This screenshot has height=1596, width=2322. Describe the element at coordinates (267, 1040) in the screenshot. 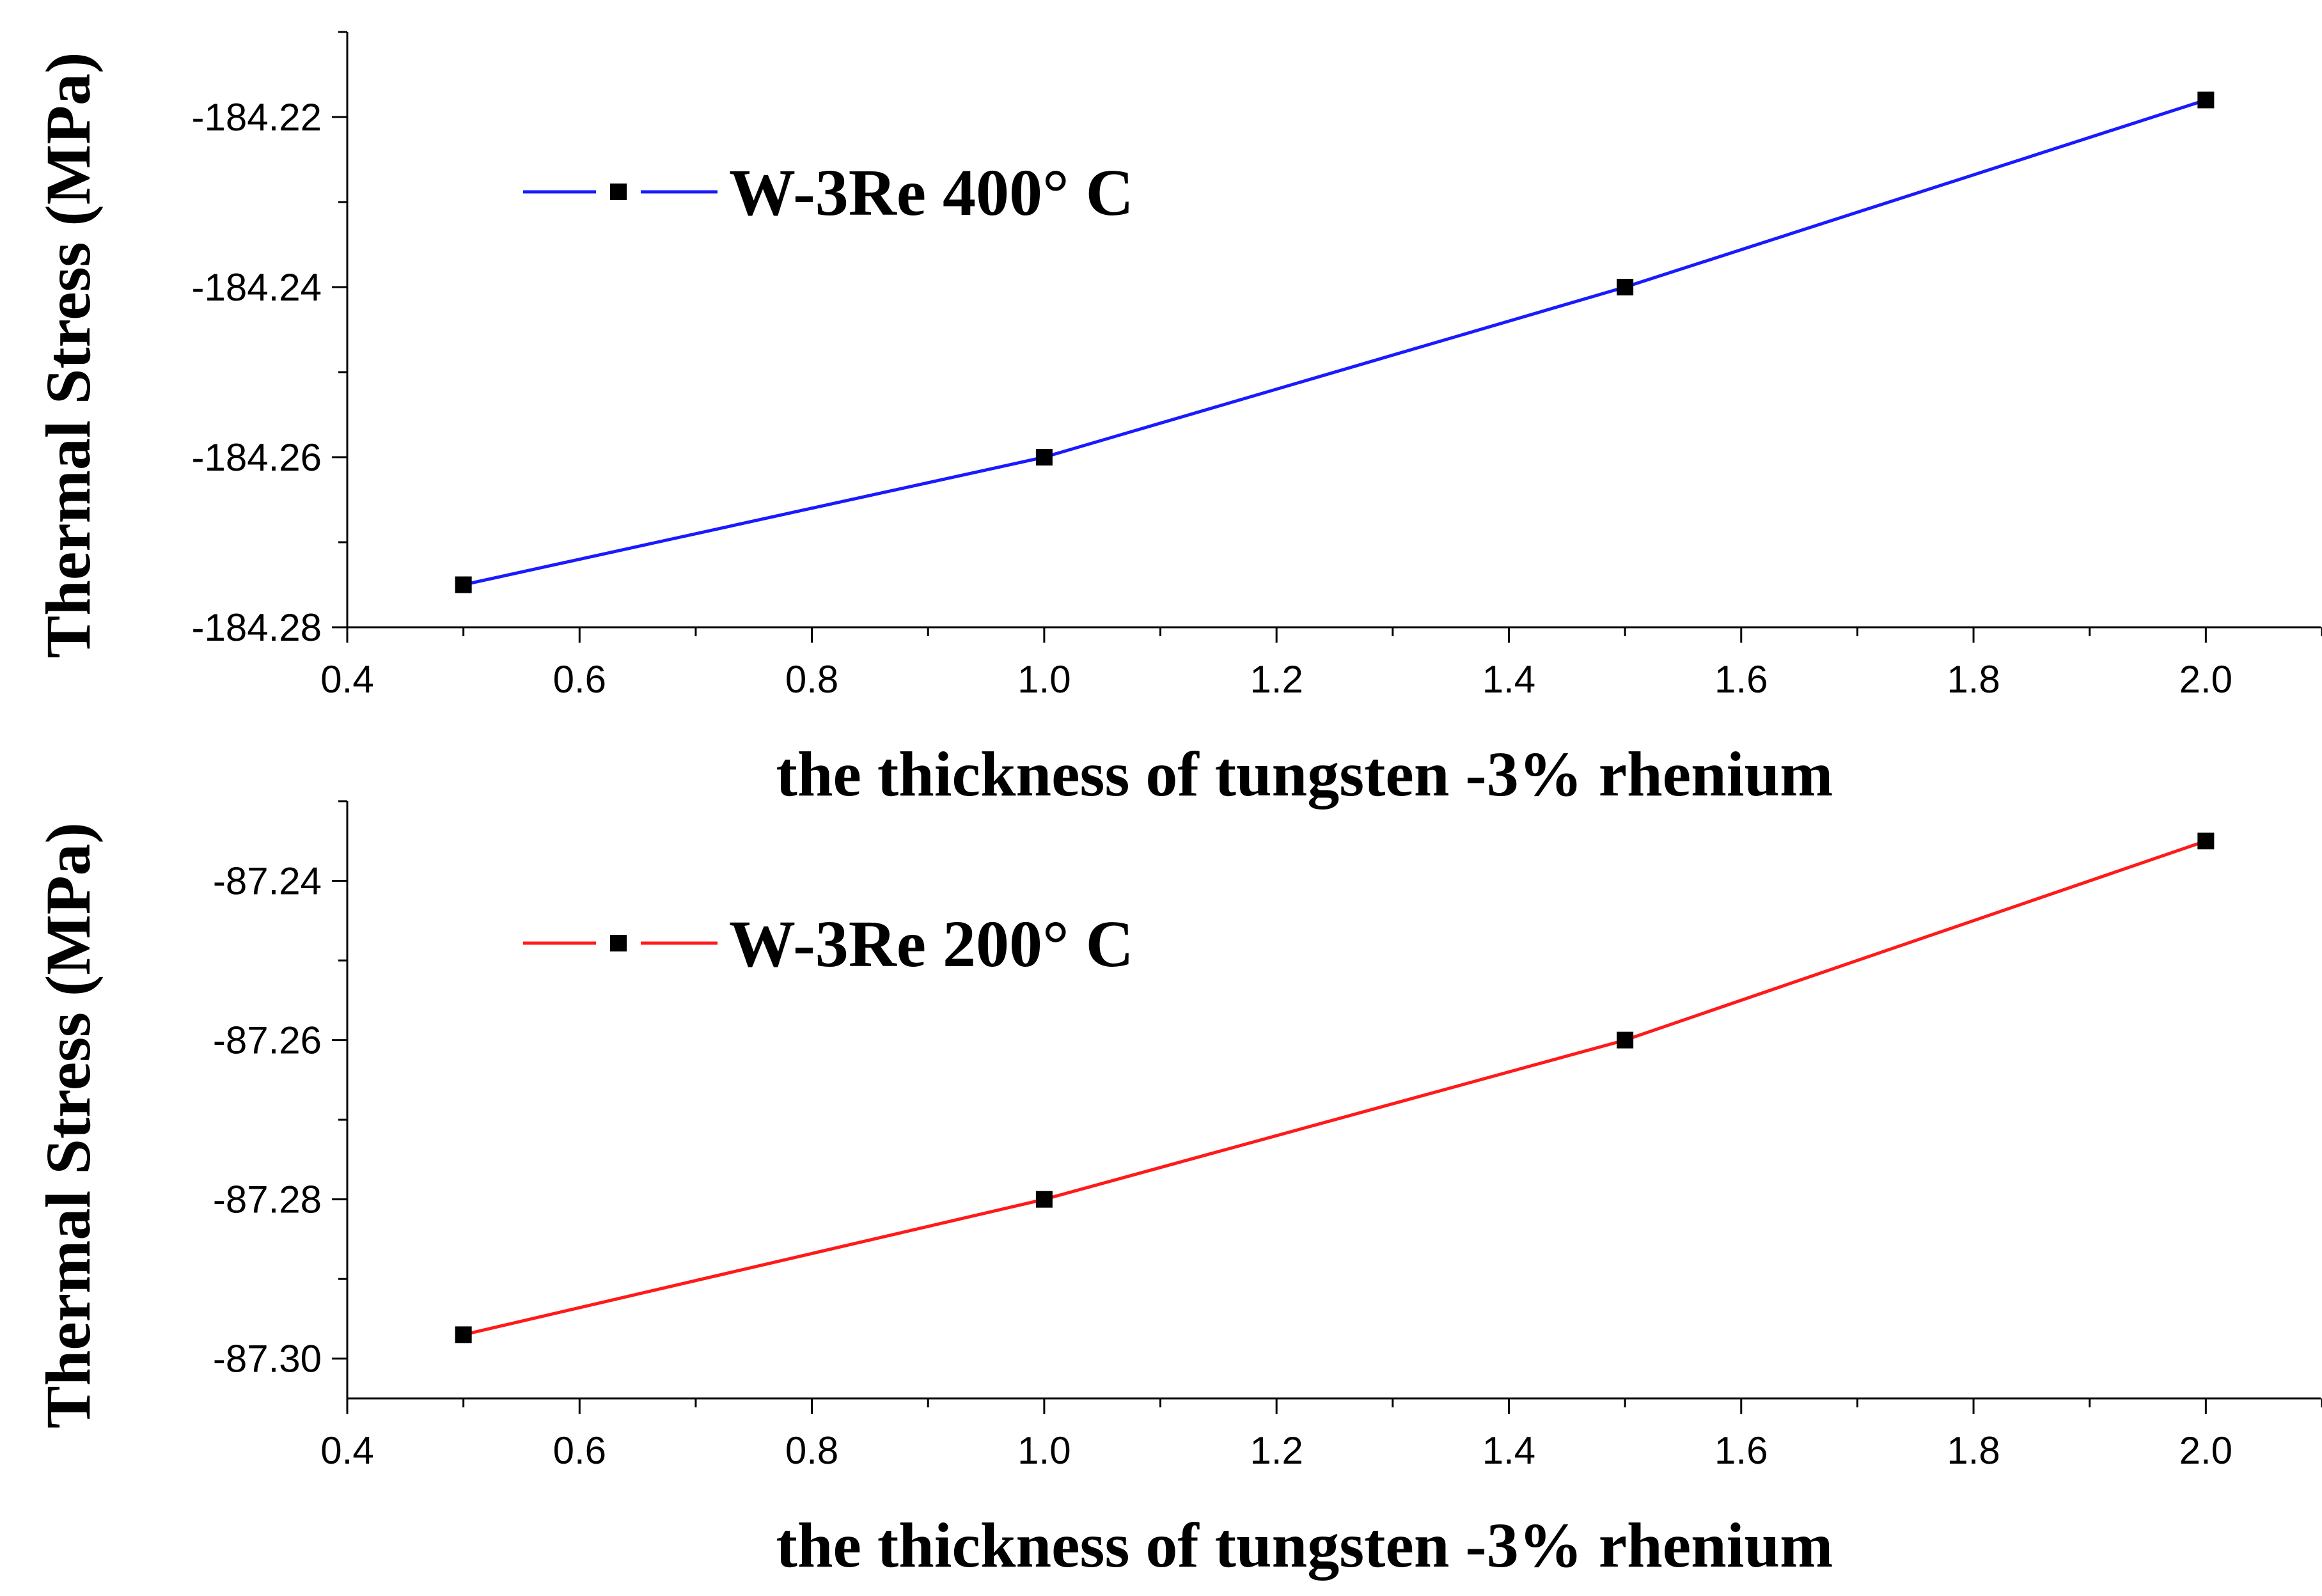

I see `y-tick-label: -87.26` at that location.